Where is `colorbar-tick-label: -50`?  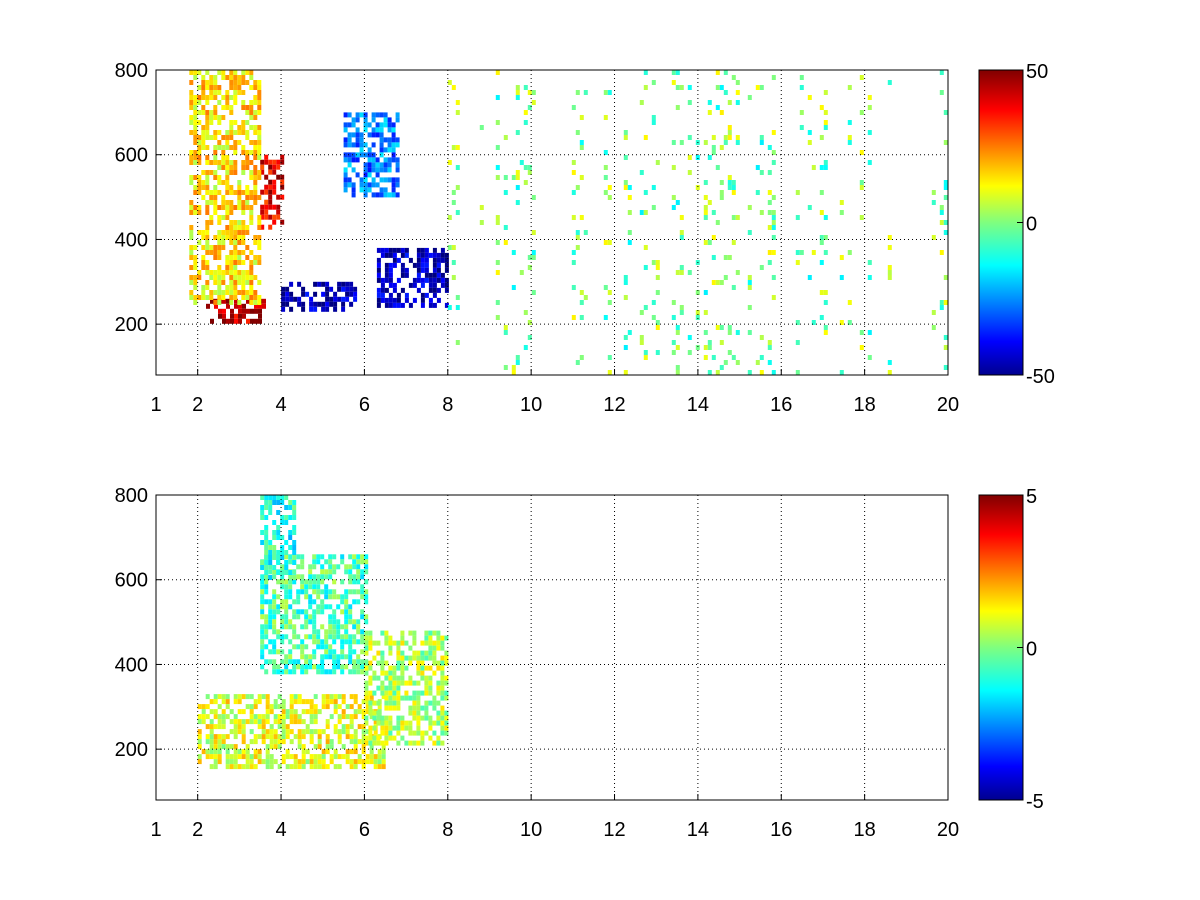 colorbar-tick-label: -50 is located at coordinates (1040, 377).